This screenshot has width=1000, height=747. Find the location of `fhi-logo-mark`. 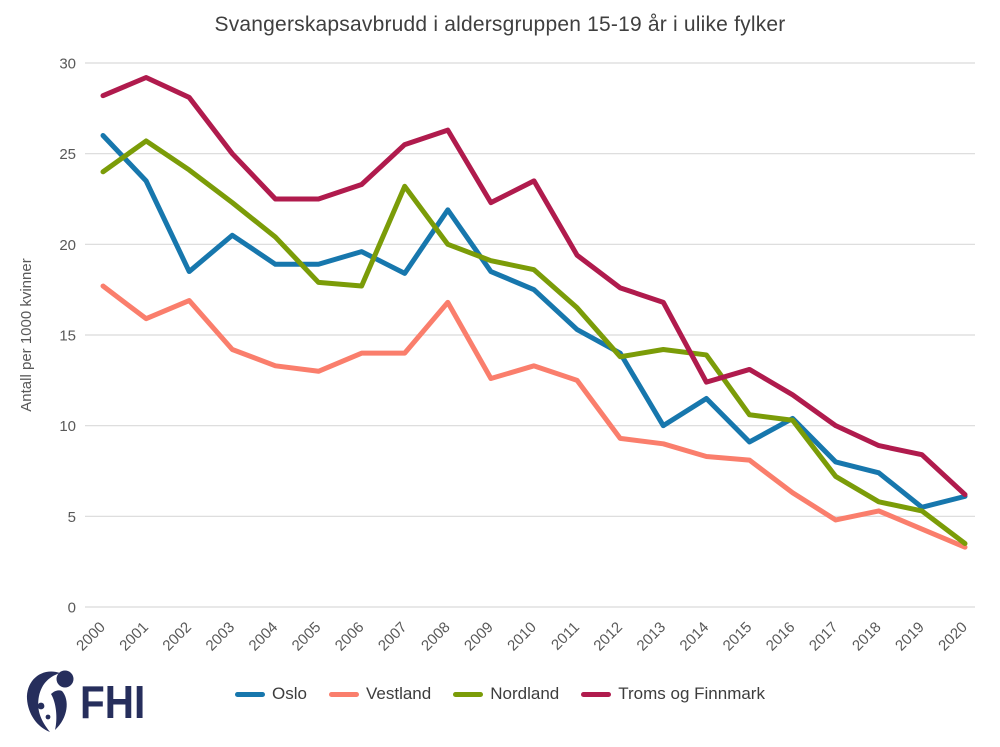

fhi-logo-mark is located at coordinates (50, 701).